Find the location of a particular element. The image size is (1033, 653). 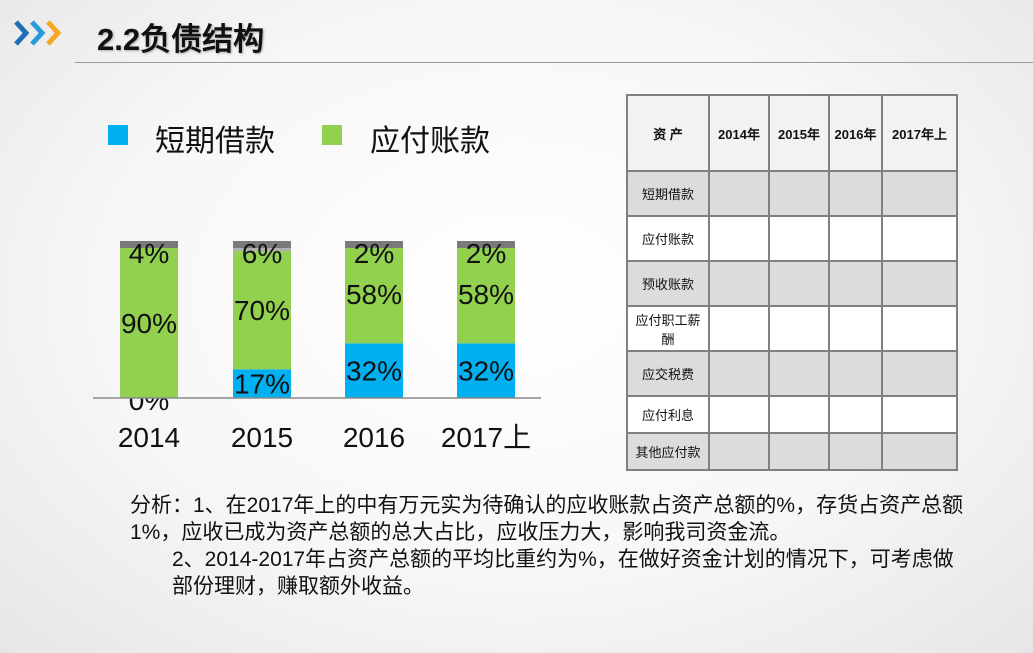

row-label: 应付职工薪酬 is located at coordinates (668, 328).